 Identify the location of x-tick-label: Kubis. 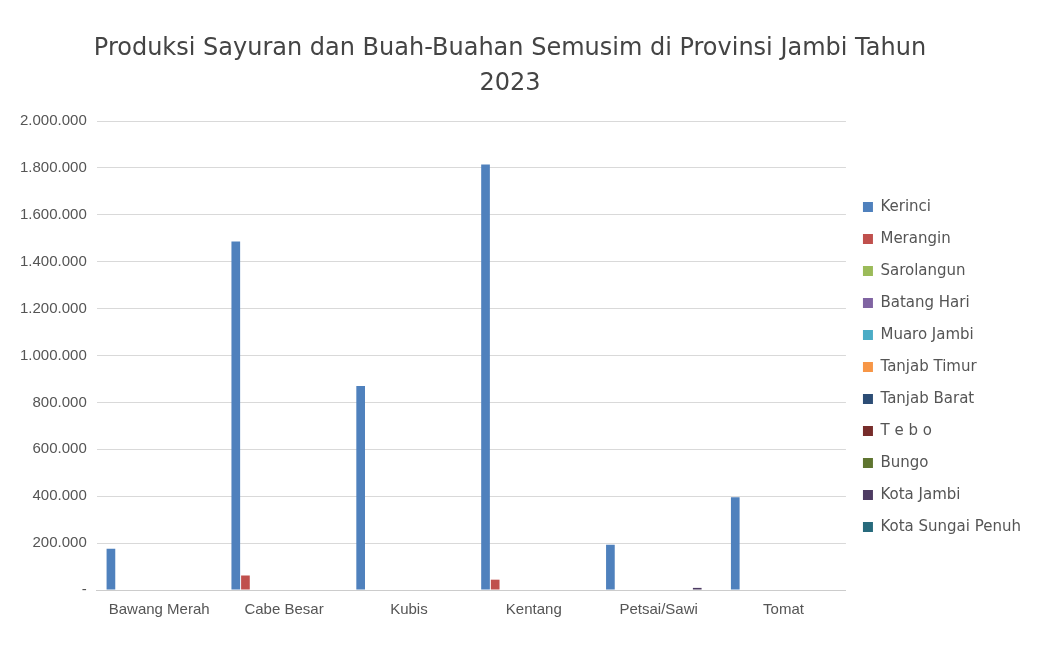
(409, 609).